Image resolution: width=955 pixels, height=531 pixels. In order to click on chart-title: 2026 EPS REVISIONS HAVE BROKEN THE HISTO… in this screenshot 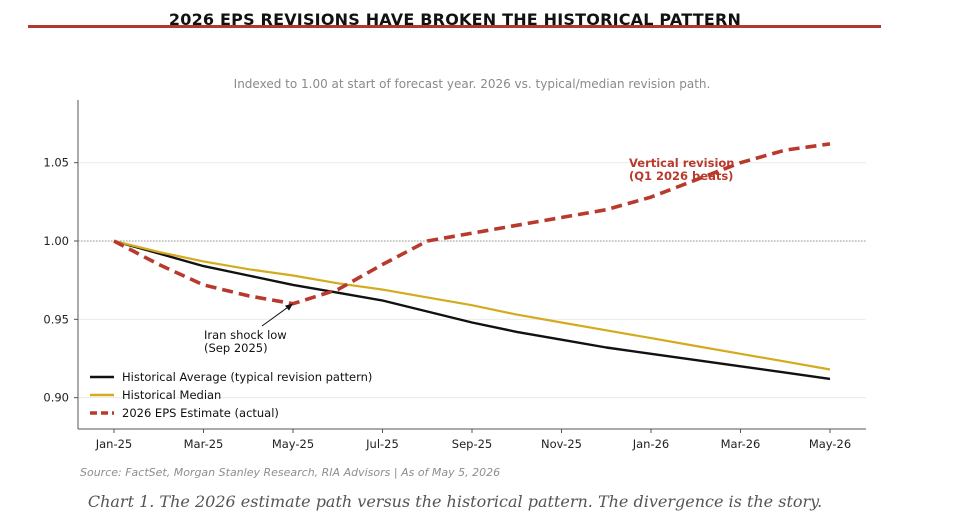, I will do `click(455, 19)`.